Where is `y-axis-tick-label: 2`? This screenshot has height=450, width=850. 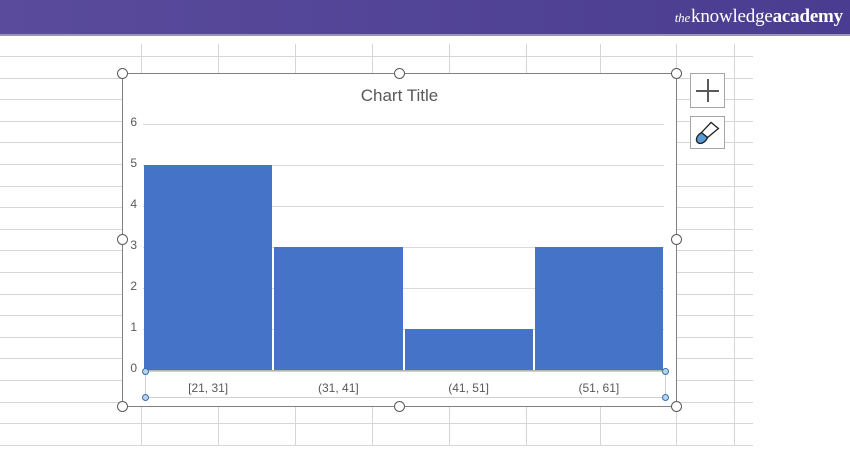
y-axis-tick-label: 2 is located at coordinates (133, 286).